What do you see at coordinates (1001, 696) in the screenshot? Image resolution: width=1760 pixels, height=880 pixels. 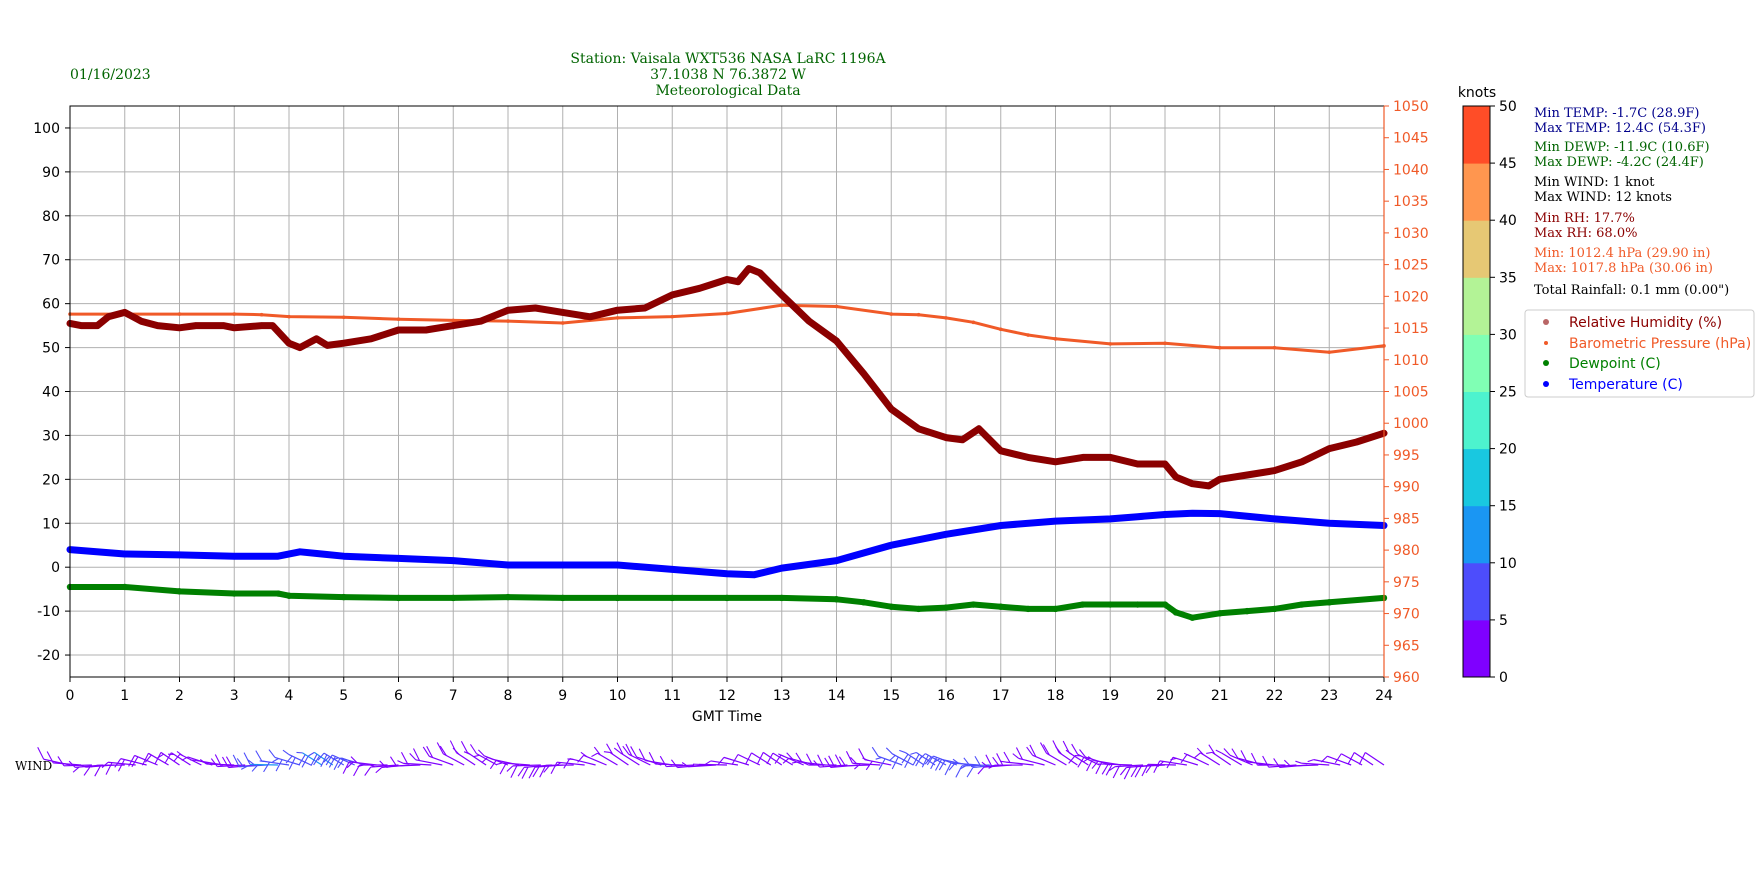 I see `x-tick-label: 17` at bounding box center [1001, 696].